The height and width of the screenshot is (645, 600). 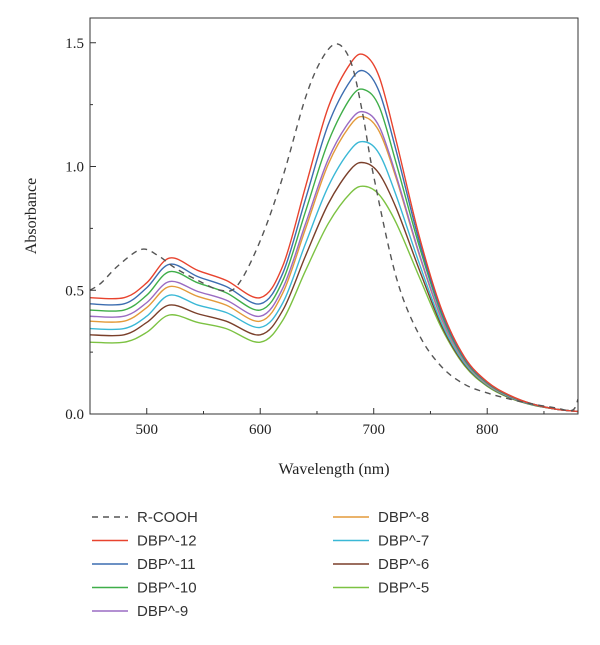 What do you see at coordinates (373, 430) in the screenshot?
I see `x-tick-label: 700` at bounding box center [373, 430].